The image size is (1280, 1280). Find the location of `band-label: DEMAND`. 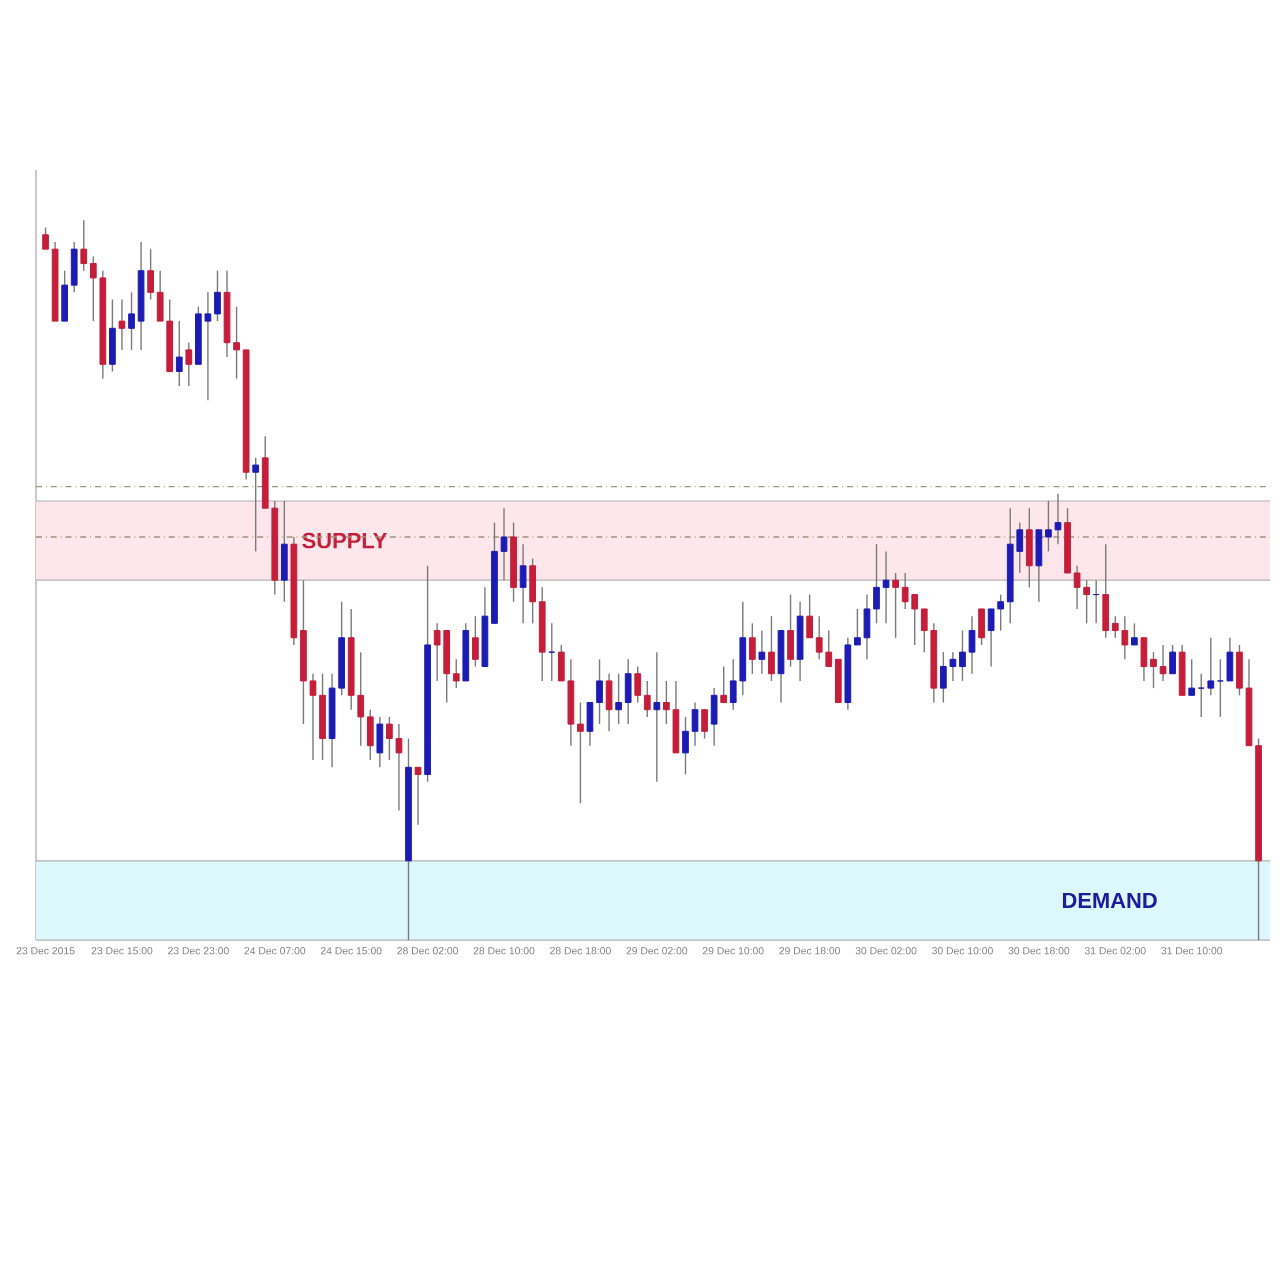

band-label: DEMAND is located at coordinates (1109, 900).